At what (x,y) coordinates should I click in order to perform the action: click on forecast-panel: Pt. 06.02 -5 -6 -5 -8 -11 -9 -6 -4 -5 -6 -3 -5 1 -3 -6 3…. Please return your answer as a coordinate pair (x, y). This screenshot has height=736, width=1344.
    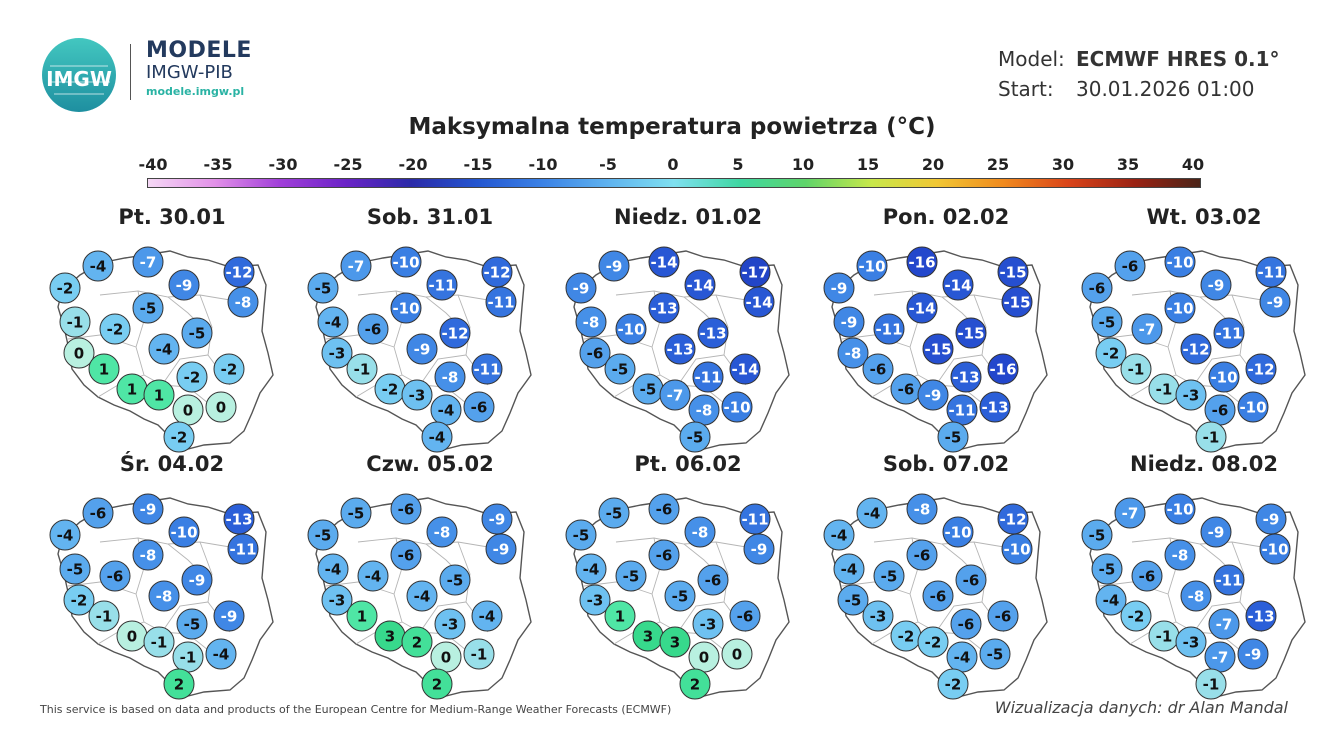
    Looking at the image, I should click on (688, 576).